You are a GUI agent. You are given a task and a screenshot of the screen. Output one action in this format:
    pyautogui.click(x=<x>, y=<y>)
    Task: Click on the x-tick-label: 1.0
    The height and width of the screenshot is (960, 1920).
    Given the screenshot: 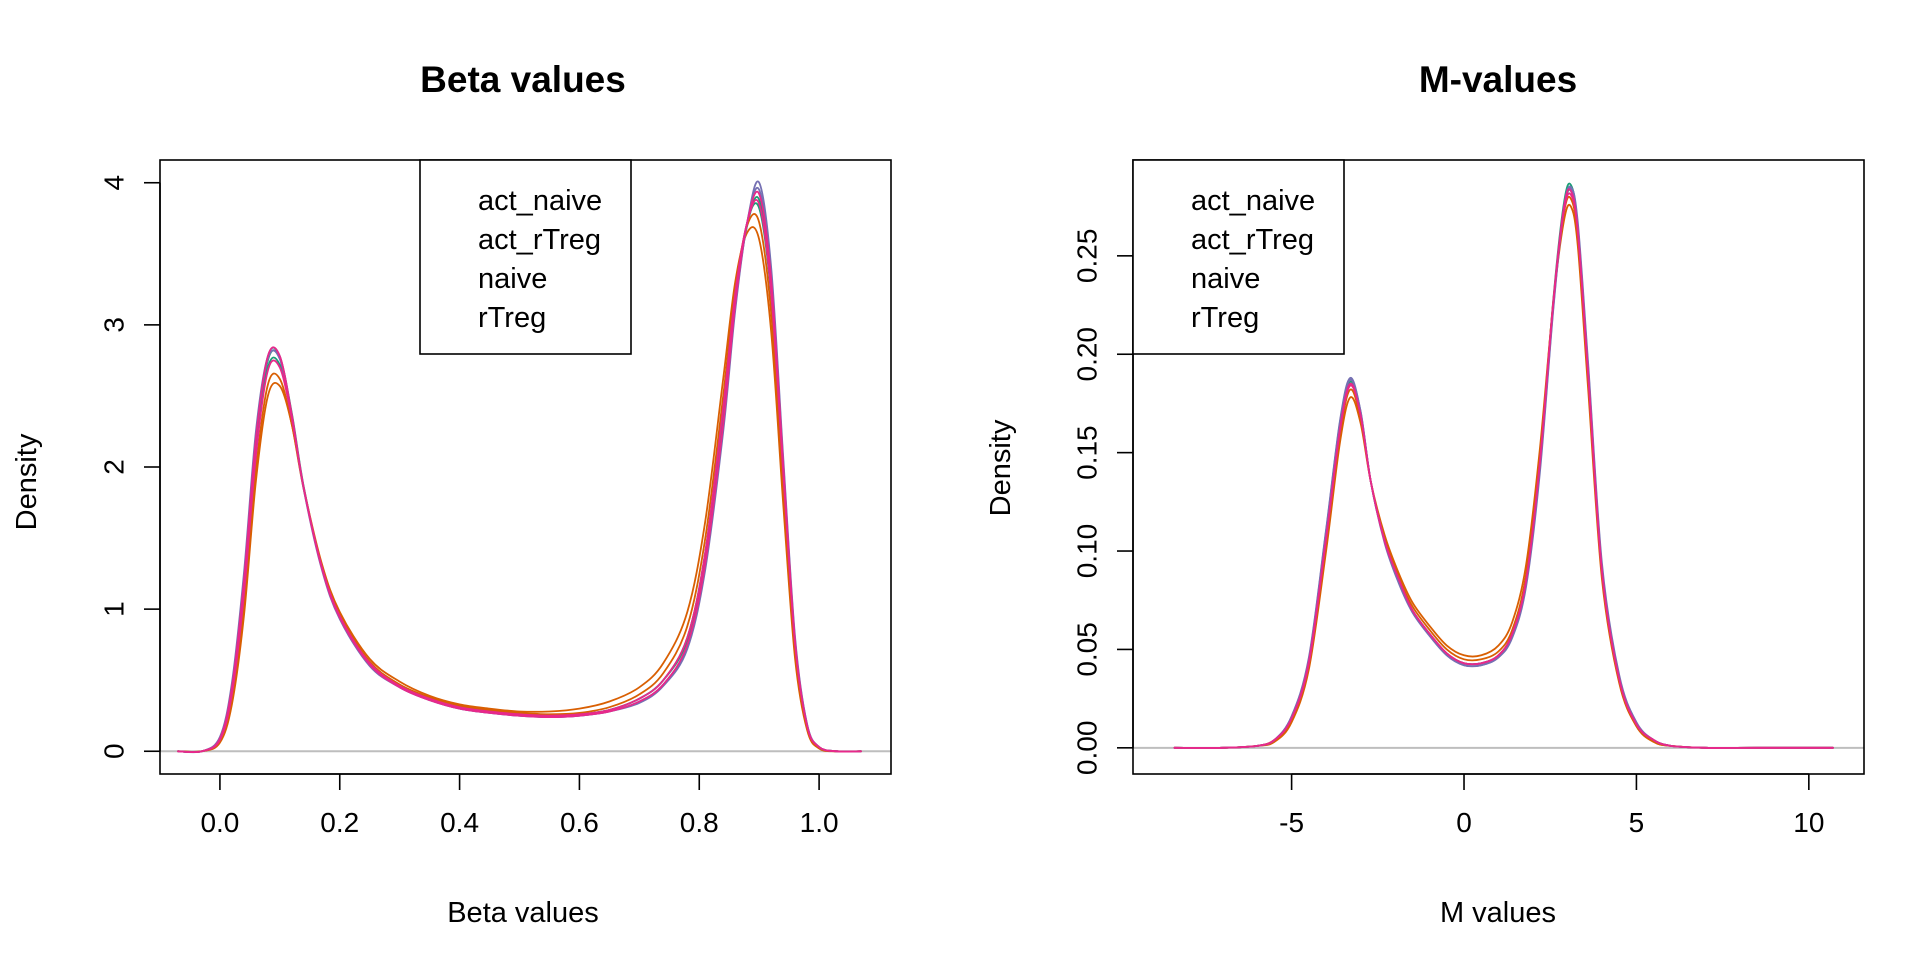 What is the action you would take?
    pyautogui.click(x=819, y=822)
    